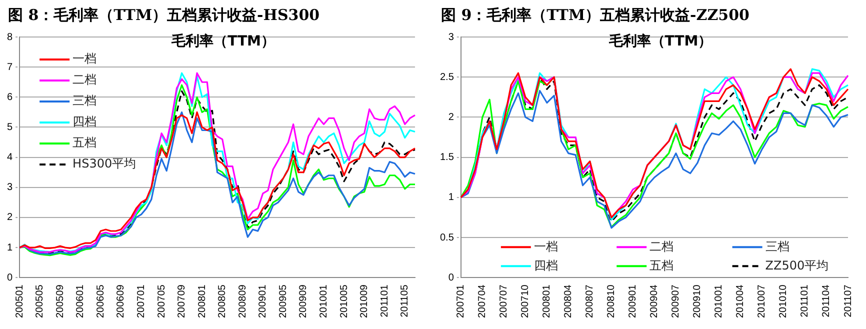  I want to click on chart-title: 图 8：毛利率（TTM）五档累计收益-HS300, so click(164, 16).